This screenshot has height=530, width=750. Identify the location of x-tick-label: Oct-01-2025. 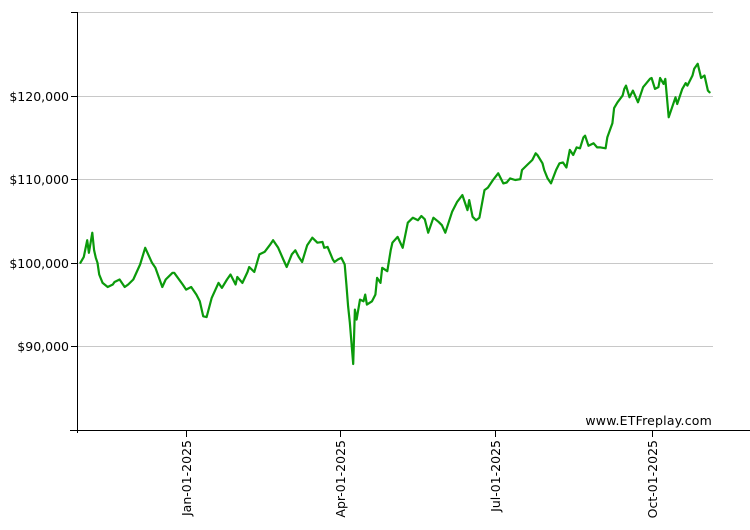
(652, 479).